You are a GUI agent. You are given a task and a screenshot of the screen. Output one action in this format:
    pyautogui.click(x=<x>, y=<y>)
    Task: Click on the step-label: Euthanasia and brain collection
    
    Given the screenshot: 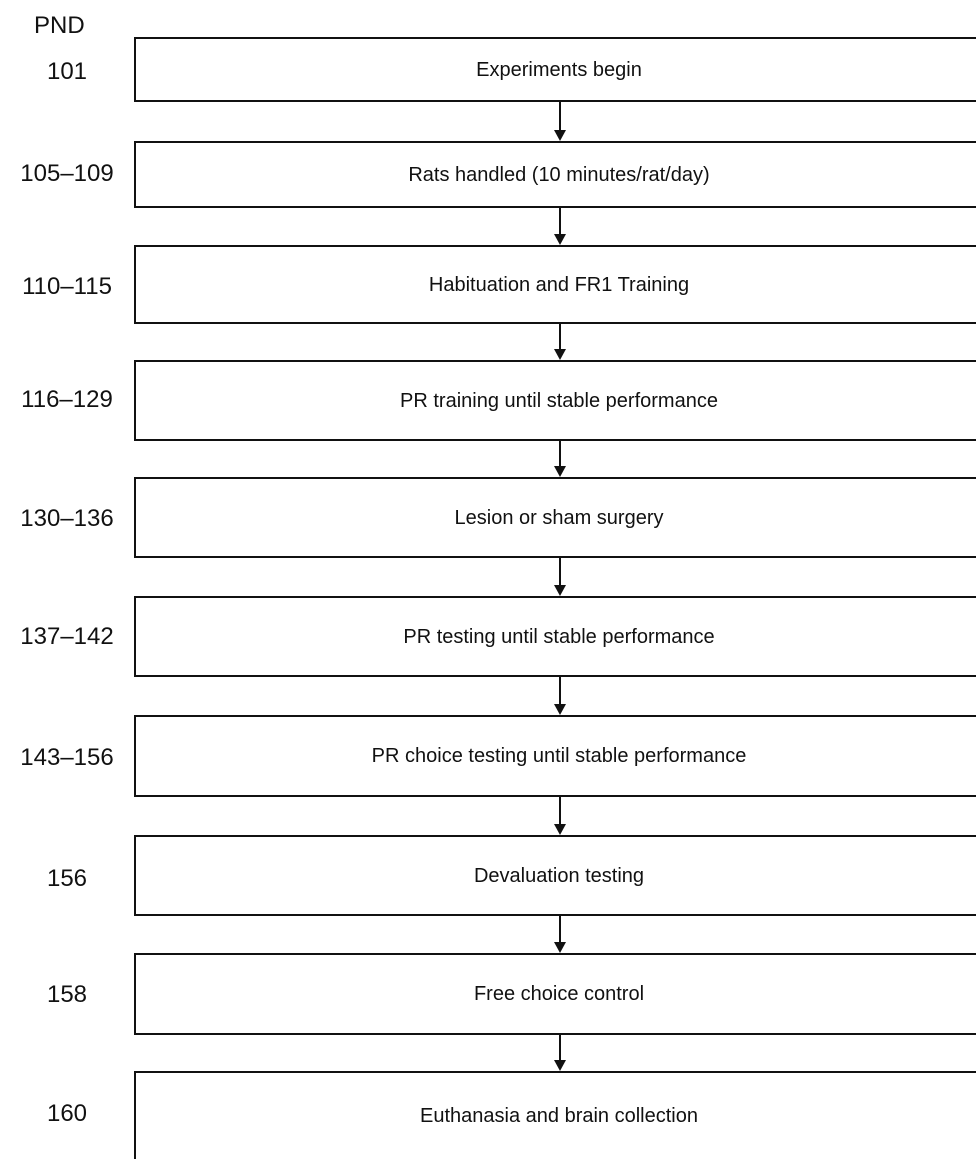 What is the action you would take?
    pyautogui.click(x=559, y=1116)
    